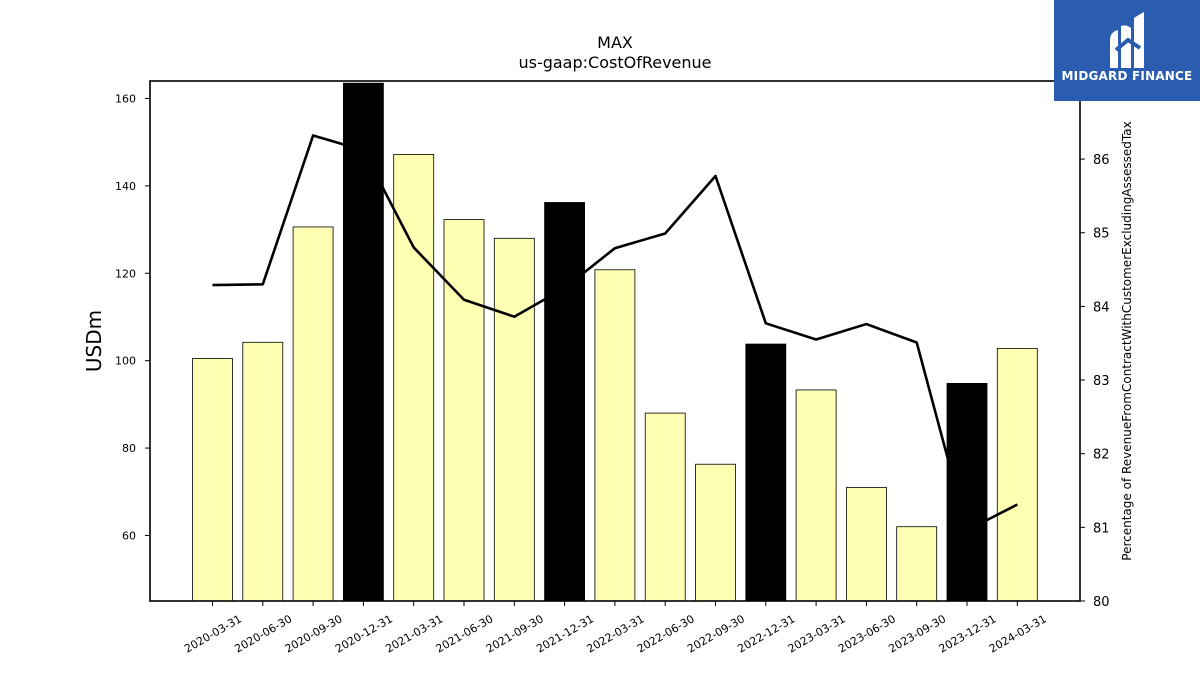 This screenshot has height=675, width=1200. Describe the element at coordinates (1127, 40) in the screenshot. I see `midgard-logo-icon` at that location.